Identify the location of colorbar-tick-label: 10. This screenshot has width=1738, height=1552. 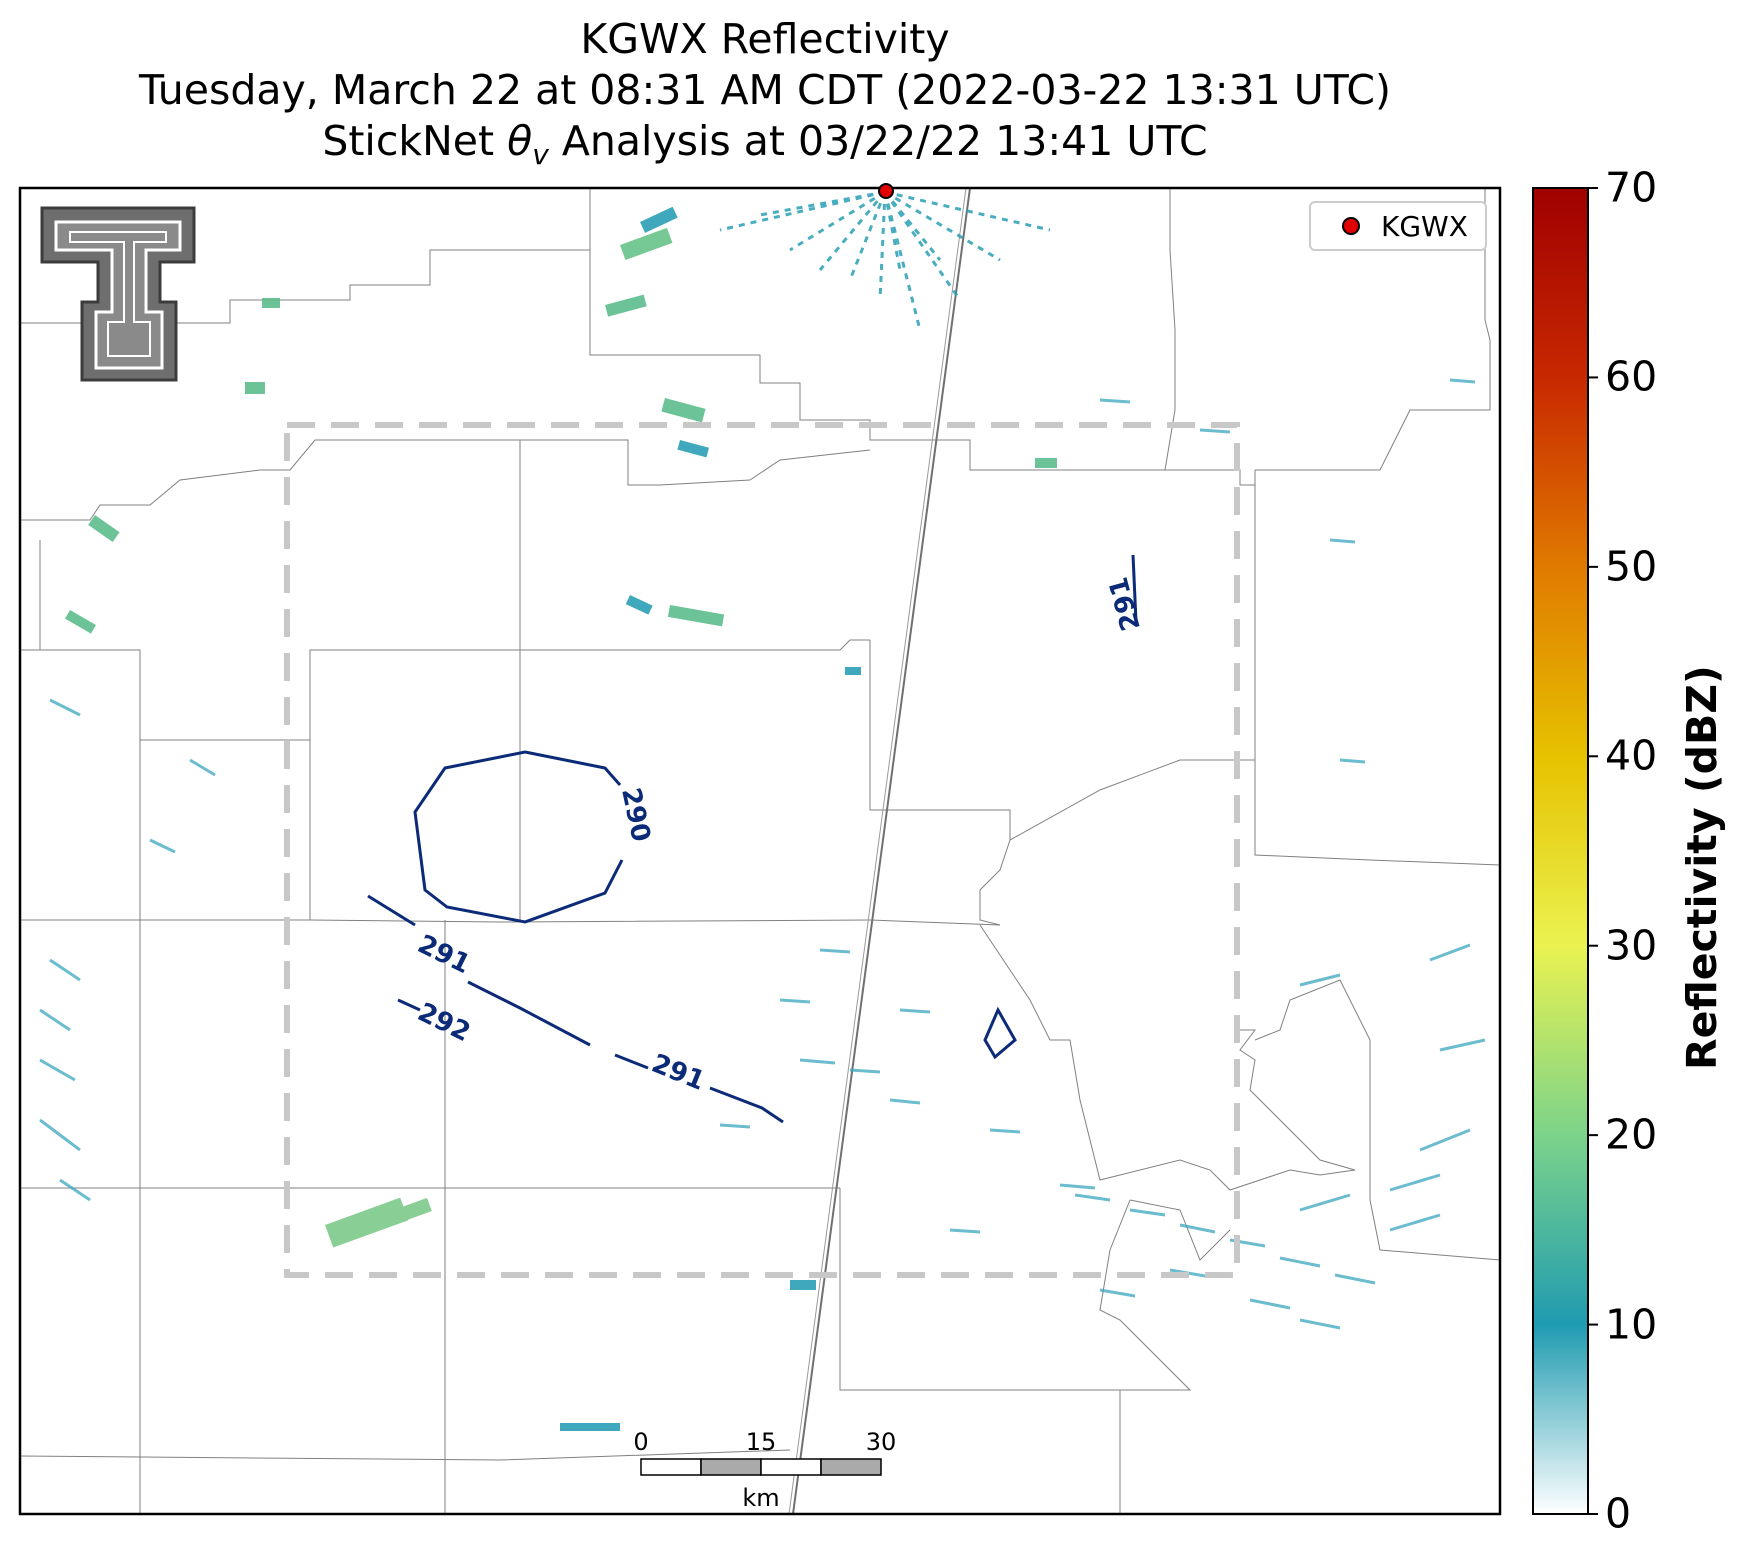
(1631, 1324).